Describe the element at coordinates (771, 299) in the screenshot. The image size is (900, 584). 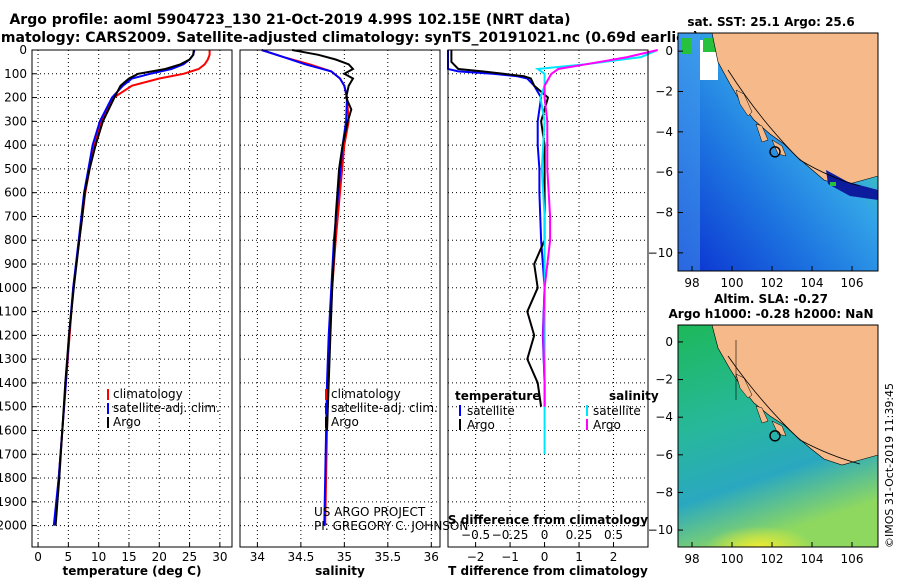
I see `sla-map-title-1: Altim. SLA: -0.27` at that location.